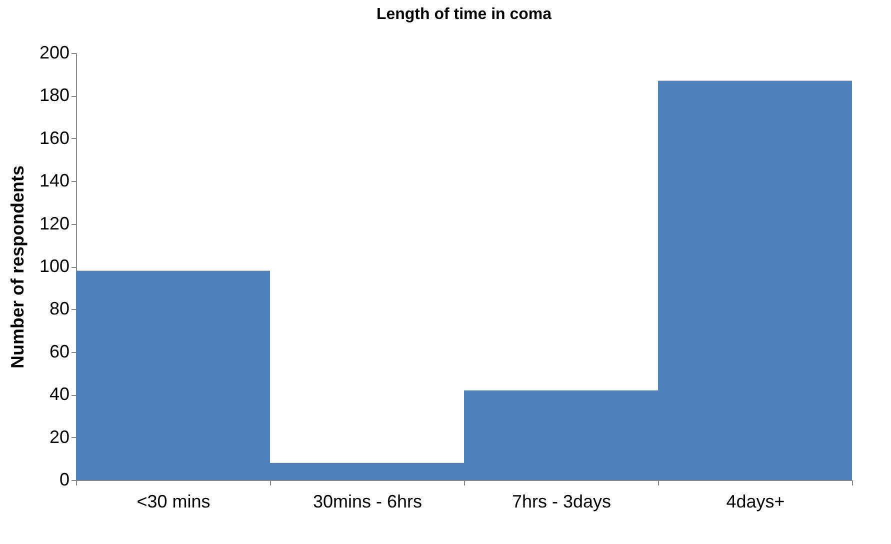  What do you see at coordinates (64, 480) in the screenshot?
I see `y-tick-label: 0` at bounding box center [64, 480].